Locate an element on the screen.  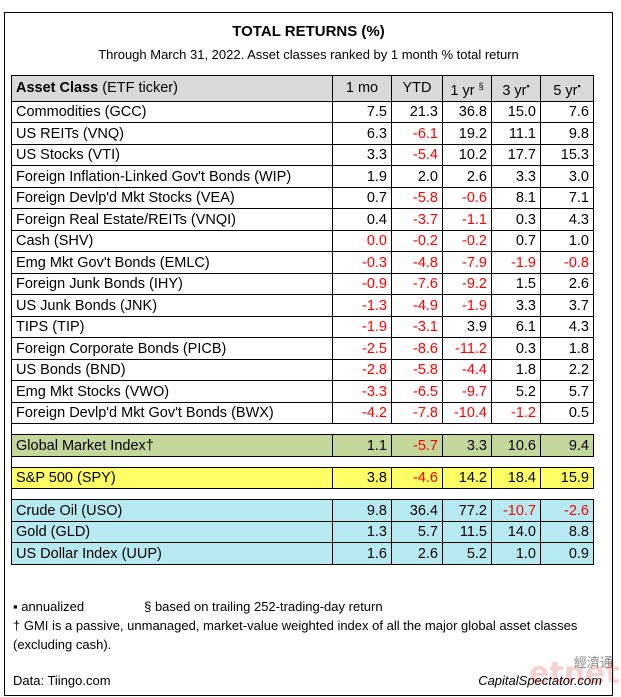
return-value: -0.9 is located at coordinates (362, 284).